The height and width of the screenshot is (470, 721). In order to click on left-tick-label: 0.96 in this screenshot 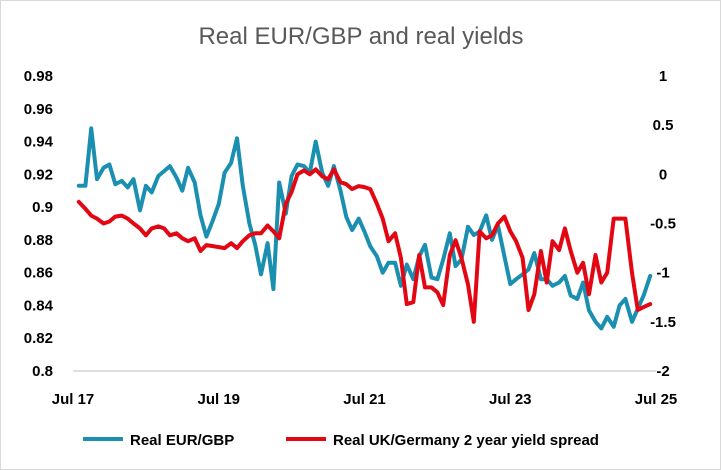, I will do `click(38, 109)`.